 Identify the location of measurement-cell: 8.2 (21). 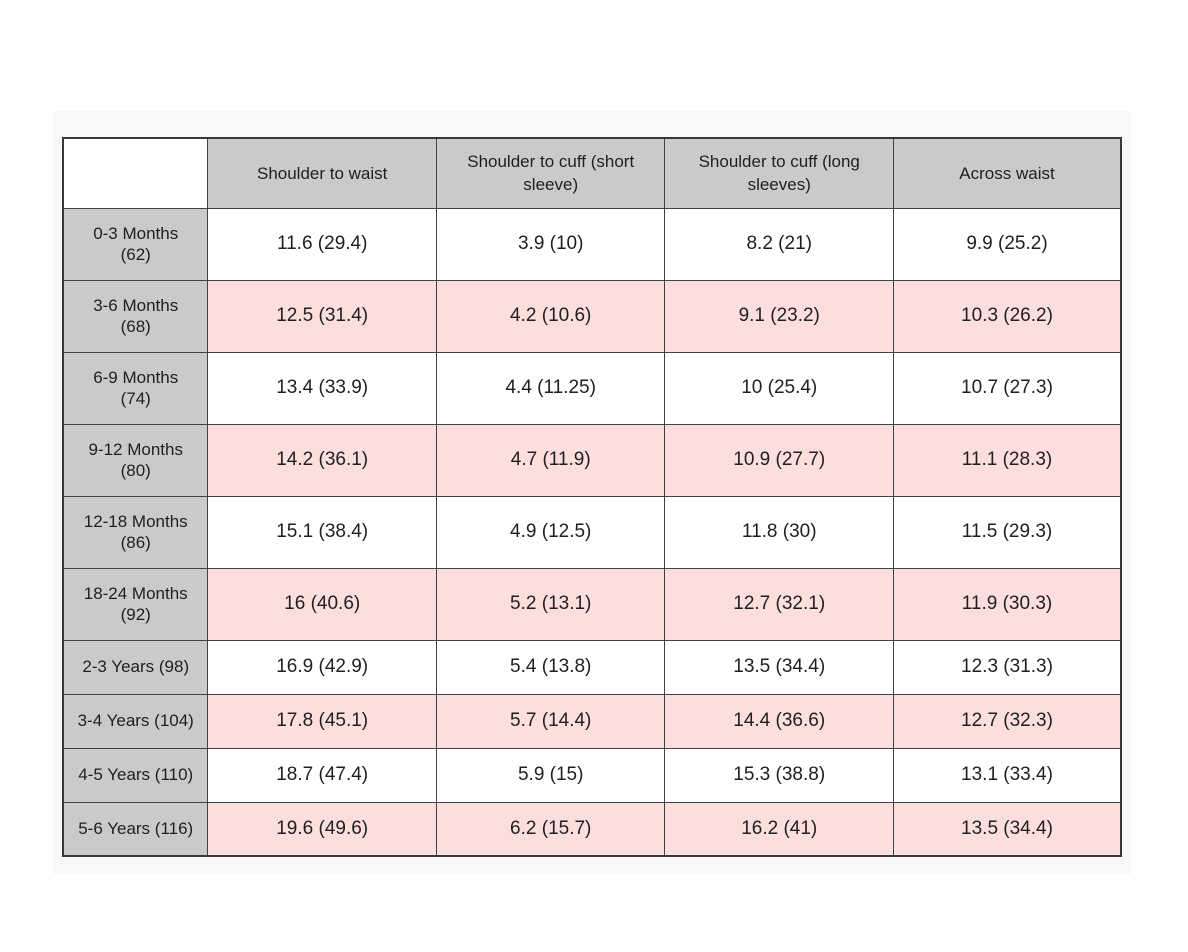
(779, 244).